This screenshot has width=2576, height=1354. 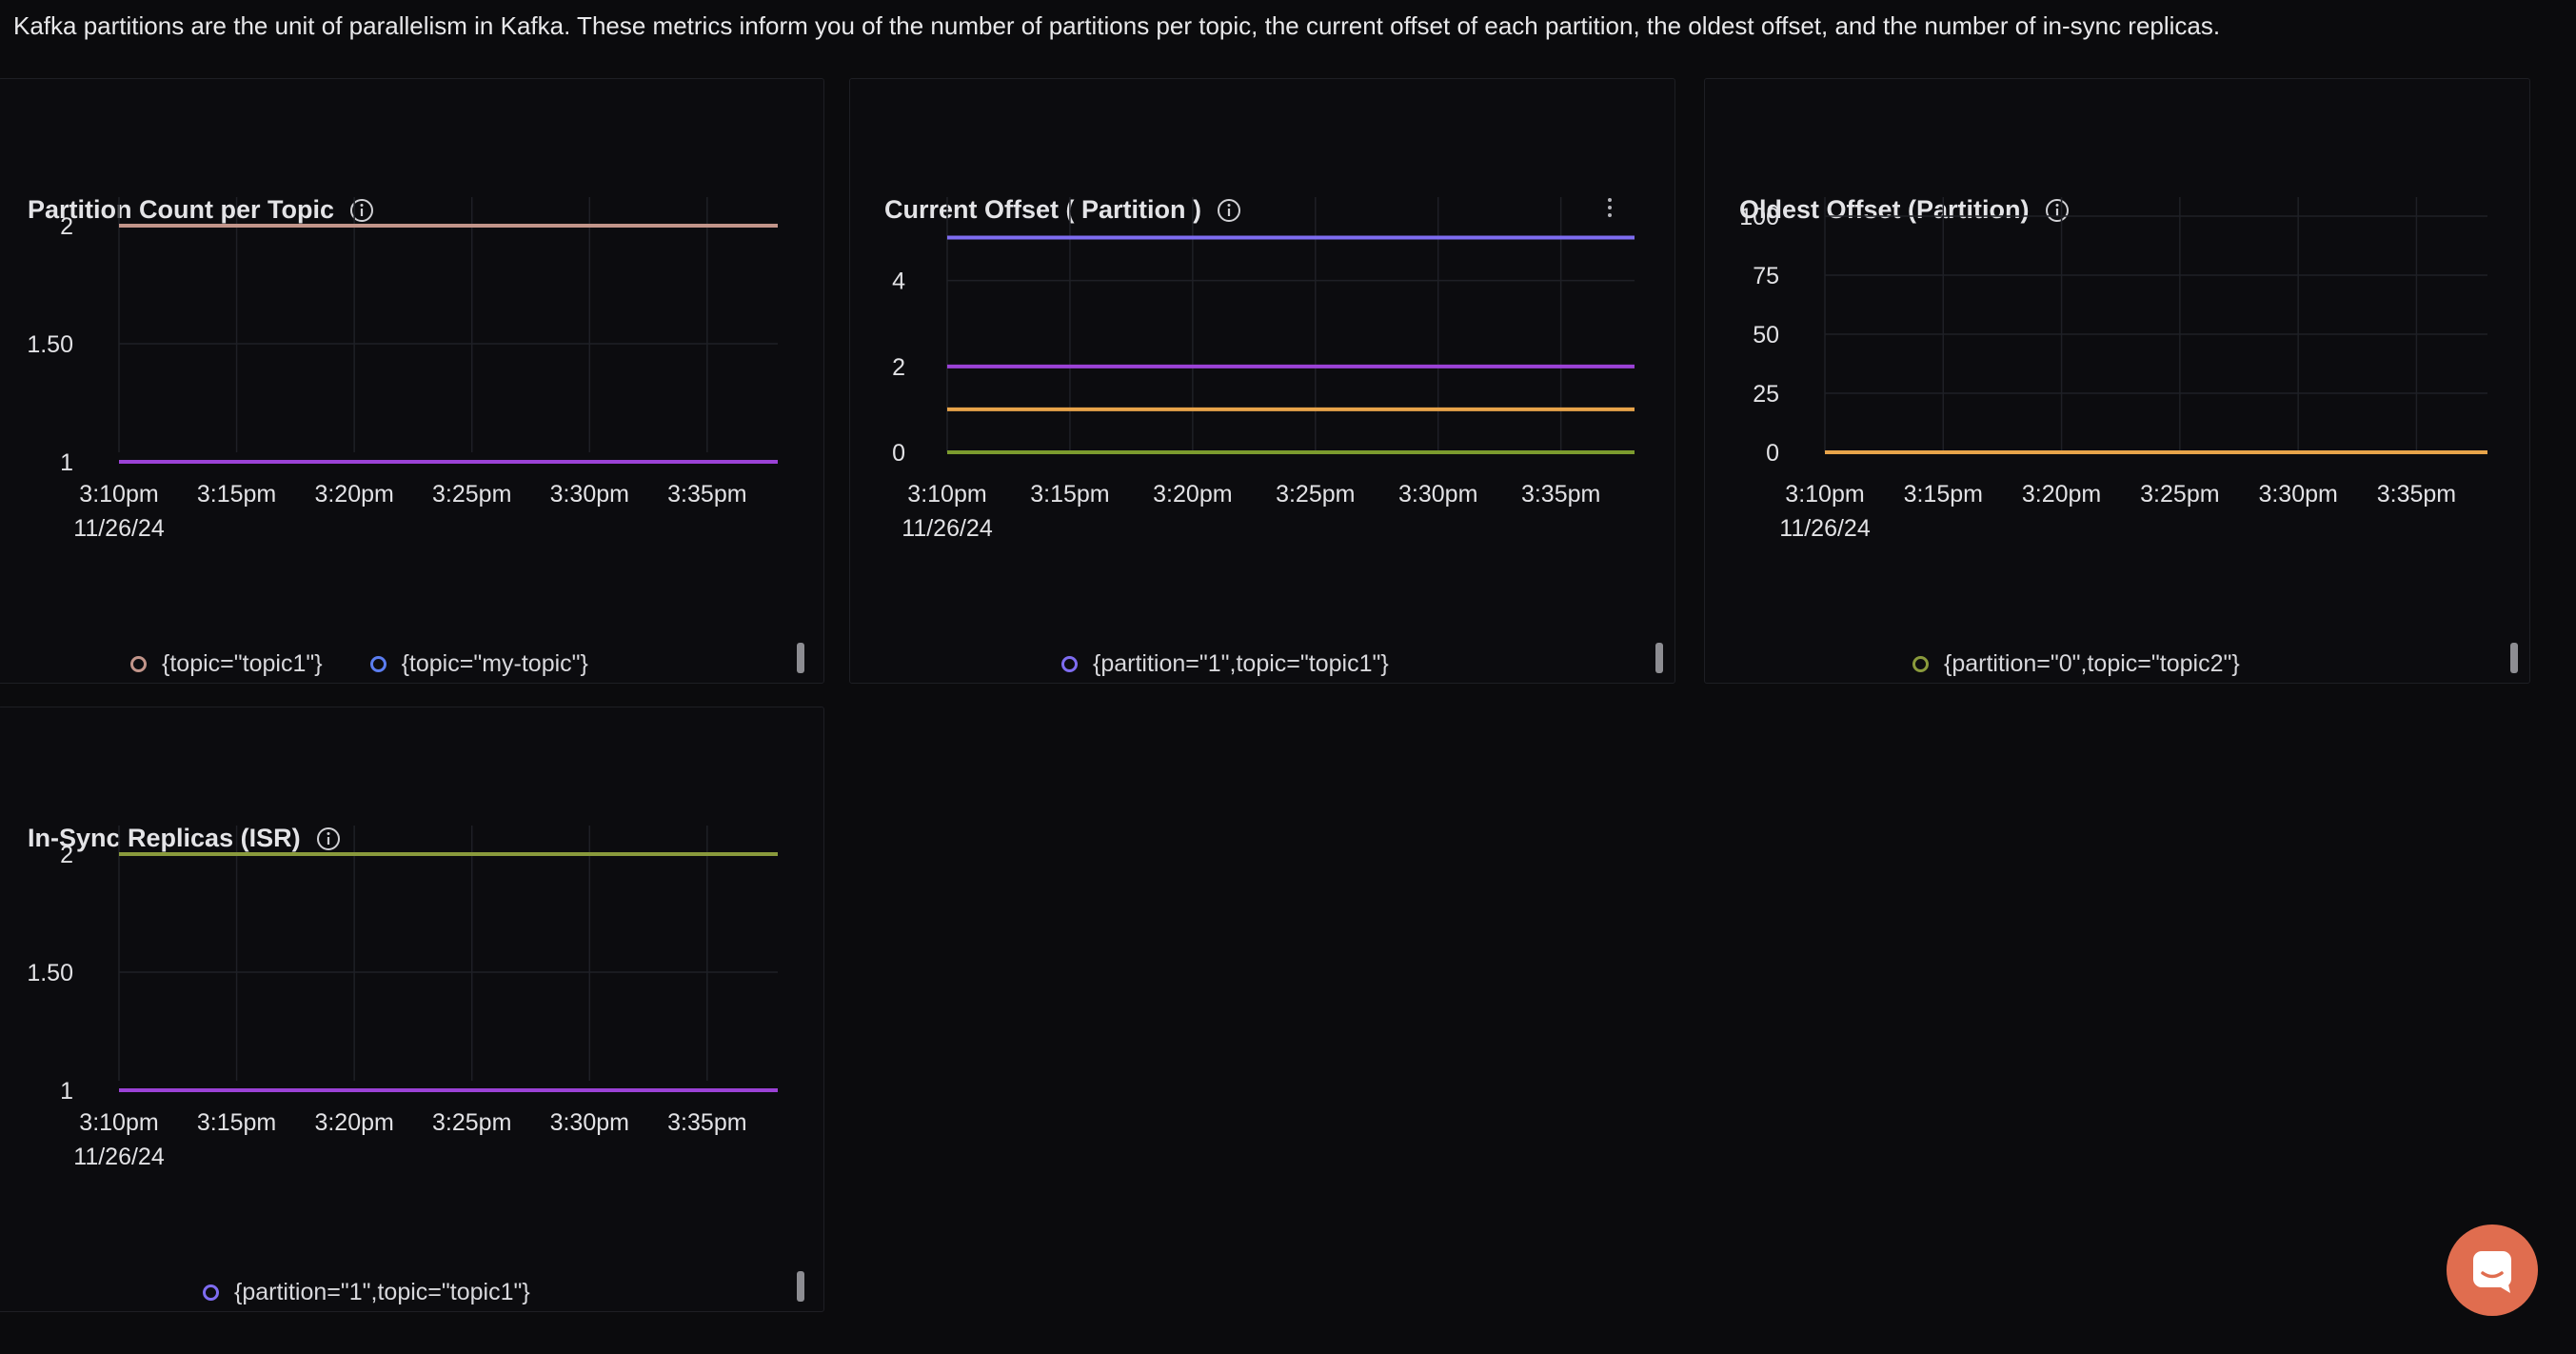 I want to click on panel-title-text: In-Sync Replicas (ISR), so click(x=164, y=838).